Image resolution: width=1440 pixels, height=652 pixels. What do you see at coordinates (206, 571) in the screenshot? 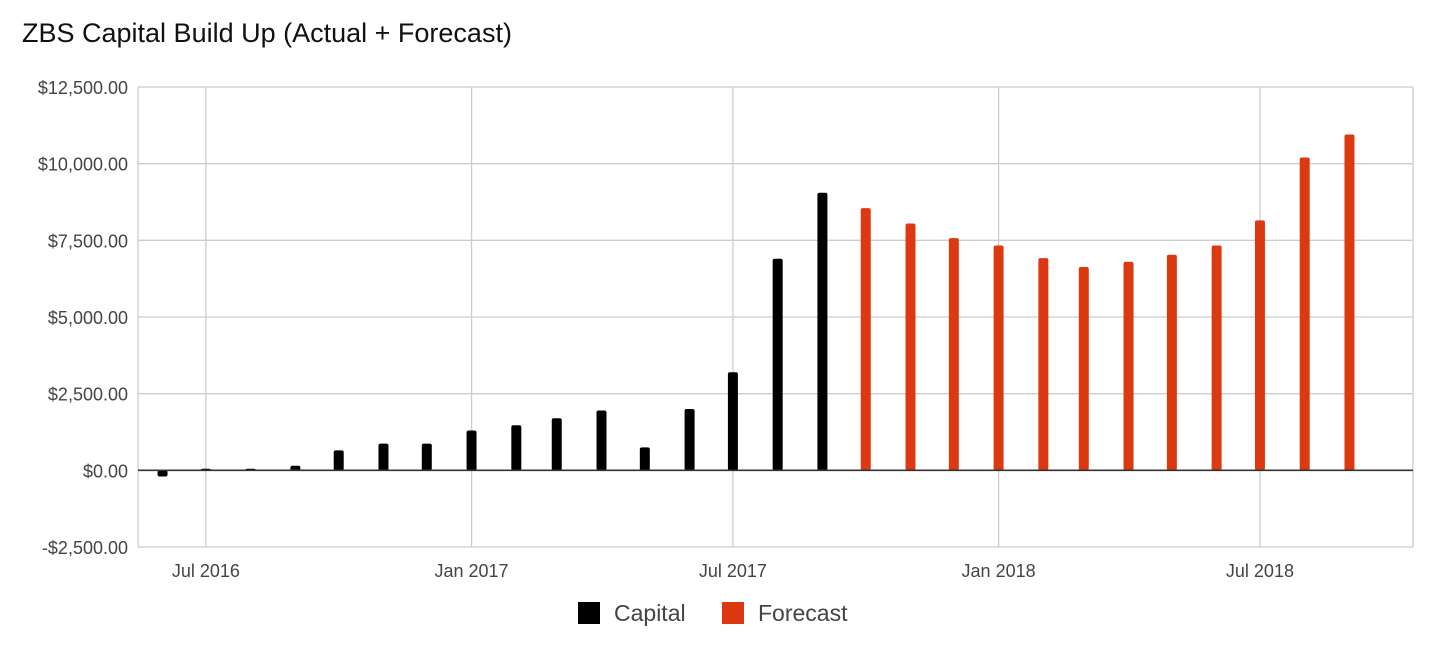
I see `x-tick-label: Jul 2016` at bounding box center [206, 571].